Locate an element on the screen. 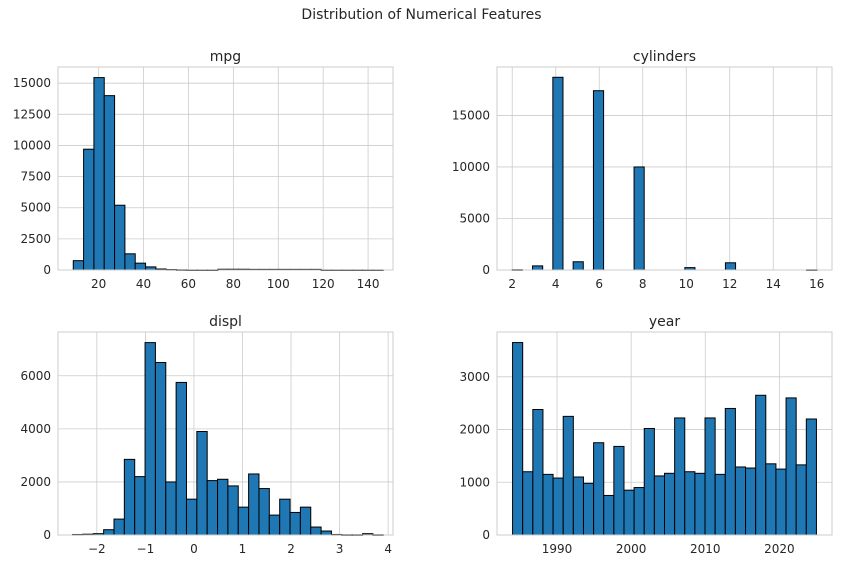 The height and width of the screenshot is (565, 843). displ-ytick-label: 2000 is located at coordinates (35, 482).